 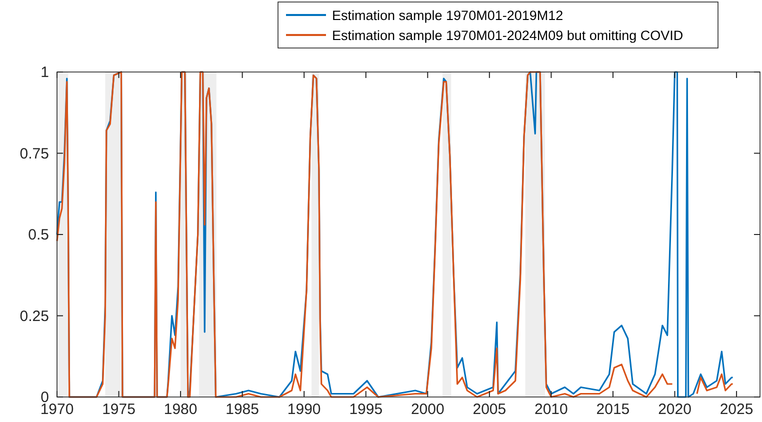 I want to click on x-tick-label: 1970, so click(x=57, y=409).